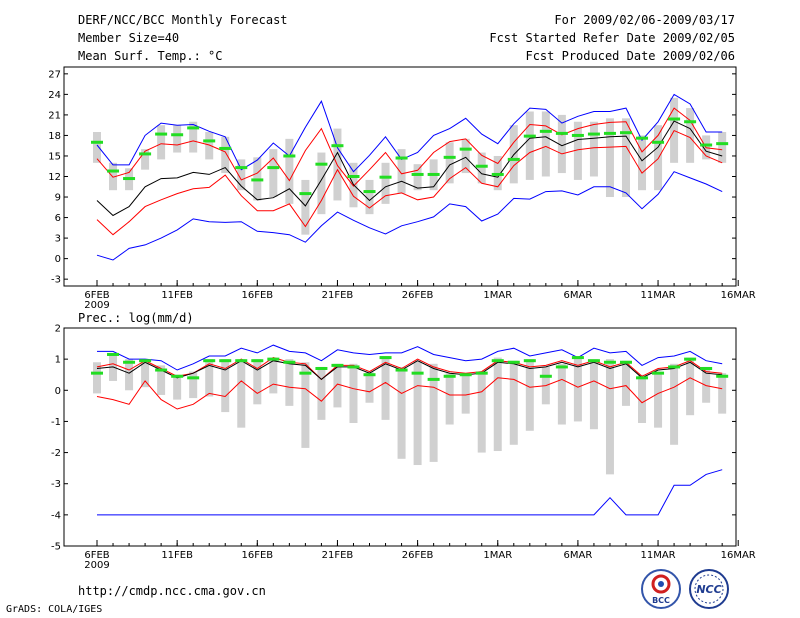 Image resolution: width=800 pixels, height=618 pixels. Describe the element at coordinates (630, 56) in the screenshot. I see `forecast-produced-label: Fcst Produced Date 2009/02/06` at that location.